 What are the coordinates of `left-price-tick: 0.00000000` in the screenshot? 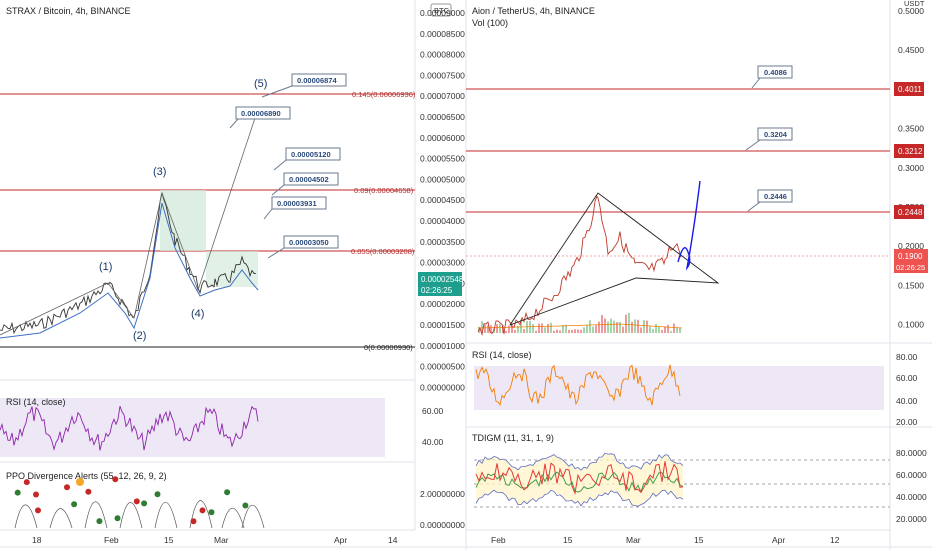 It's located at (442, 387).